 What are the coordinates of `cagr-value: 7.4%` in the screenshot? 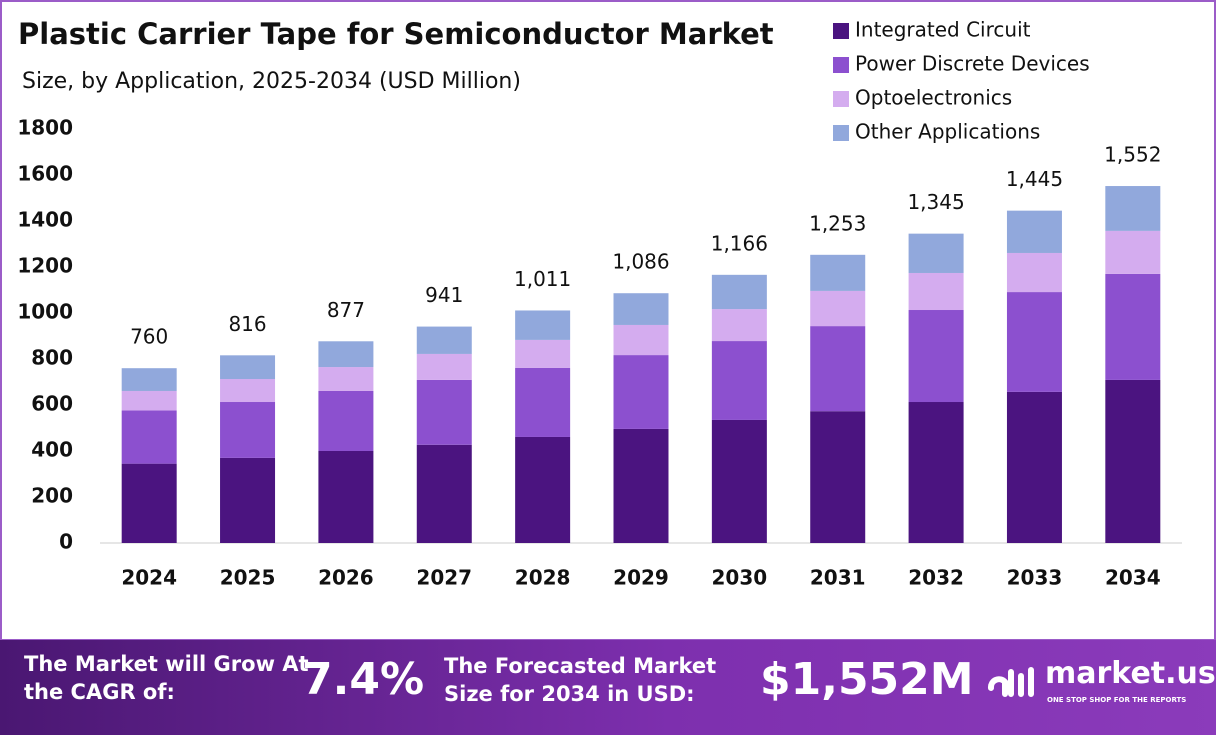 It's located at (363, 679).